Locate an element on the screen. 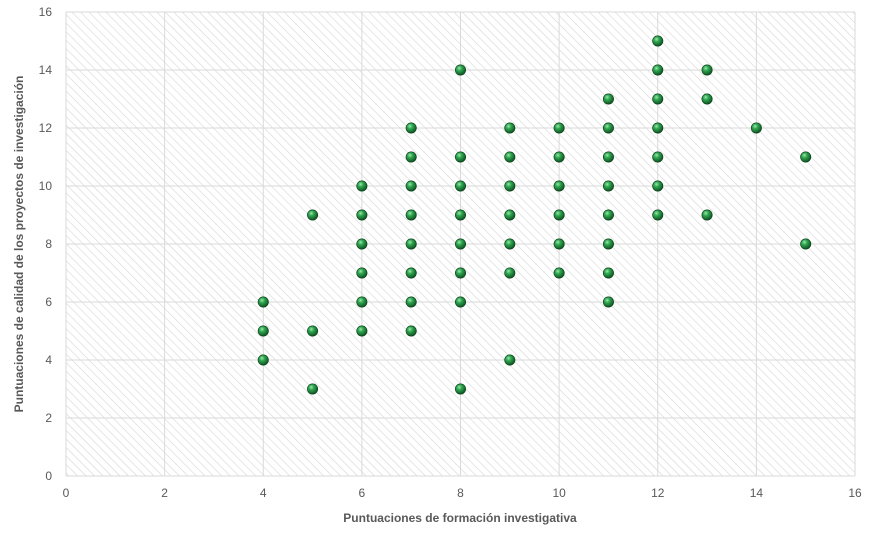 The width and height of the screenshot is (875, 535). y-tick-label: 0 is located at coordinates (48, 476).